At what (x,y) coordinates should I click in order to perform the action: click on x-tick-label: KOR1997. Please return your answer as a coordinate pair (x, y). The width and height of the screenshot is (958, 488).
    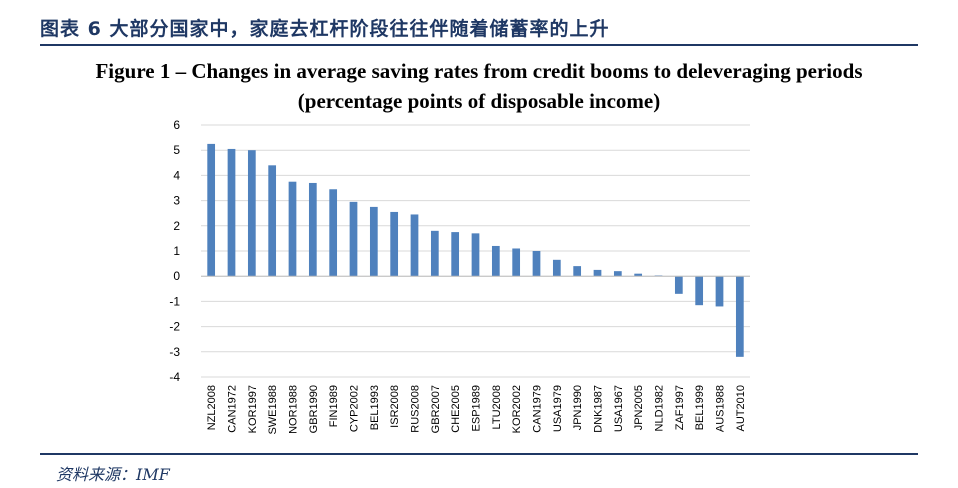
    Looking at the image, I should click on (253, 409).